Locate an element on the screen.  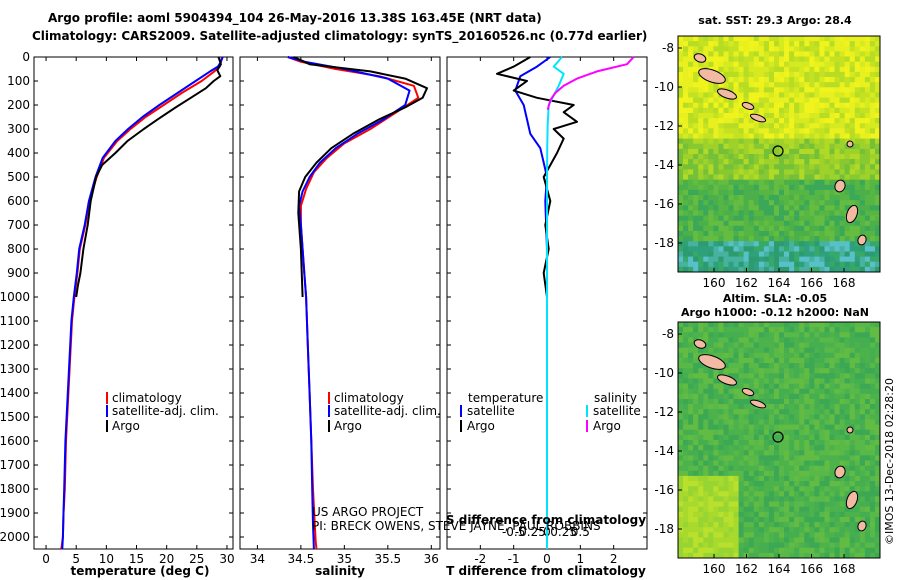
x-tick-label: 2 is located at coordinates (614, 559).